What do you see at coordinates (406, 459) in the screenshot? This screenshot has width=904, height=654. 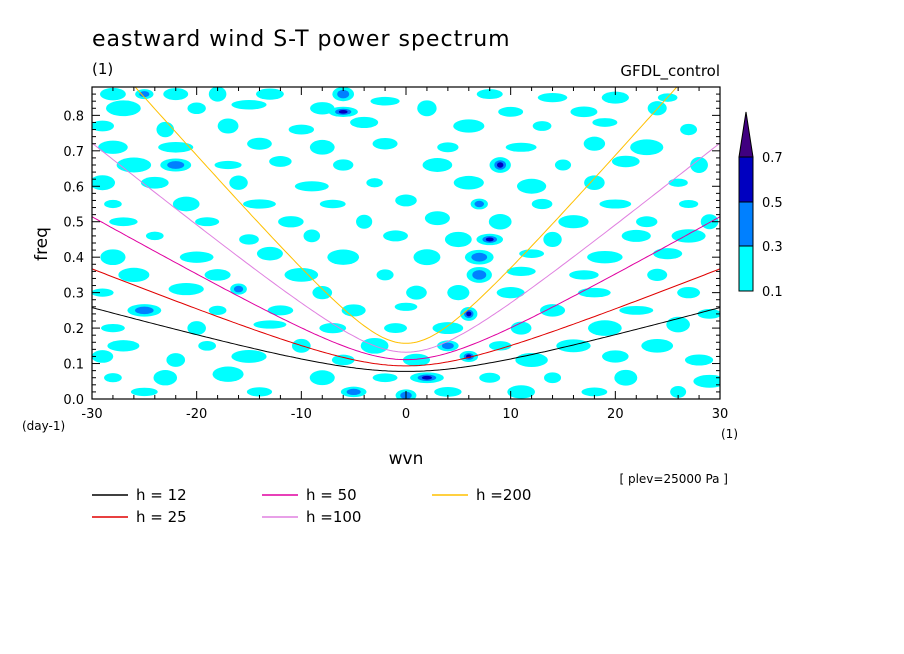 I see `x-axis-label: wvn` at bounding box center [406, 459].